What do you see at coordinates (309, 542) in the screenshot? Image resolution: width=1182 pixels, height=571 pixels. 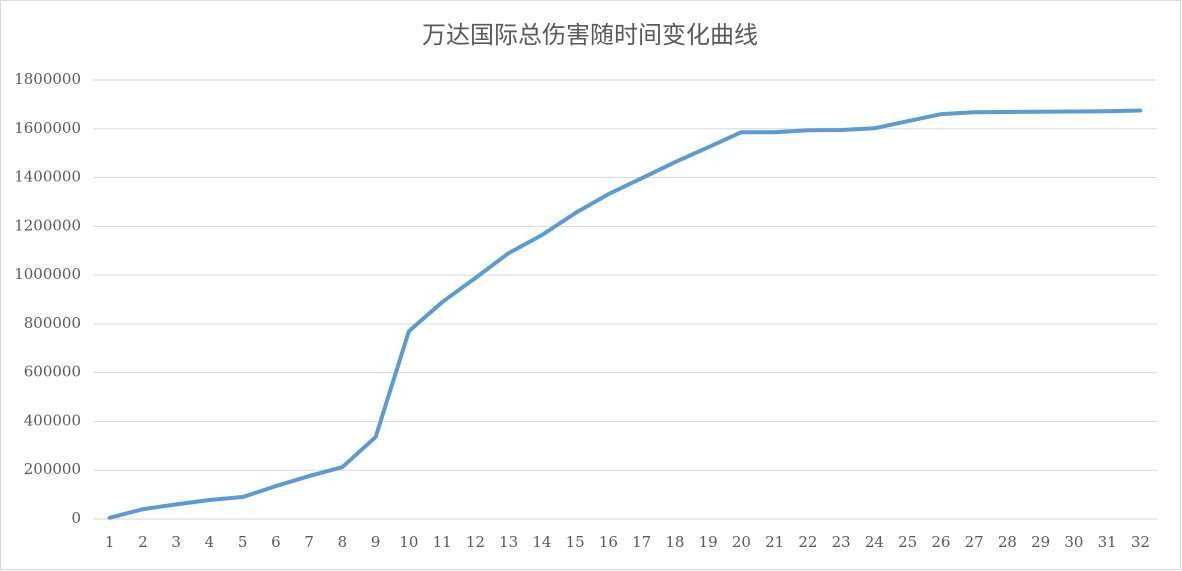 I see `x-tick-label: 7` at bounding box center [309, 542].